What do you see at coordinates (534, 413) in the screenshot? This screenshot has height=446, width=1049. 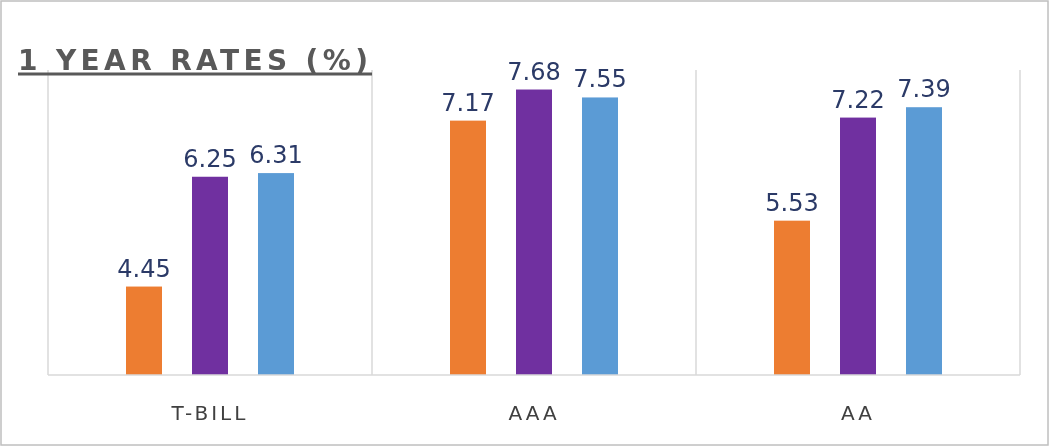 I see `x-tick-label: AAA` at bounding box center [534, 413].